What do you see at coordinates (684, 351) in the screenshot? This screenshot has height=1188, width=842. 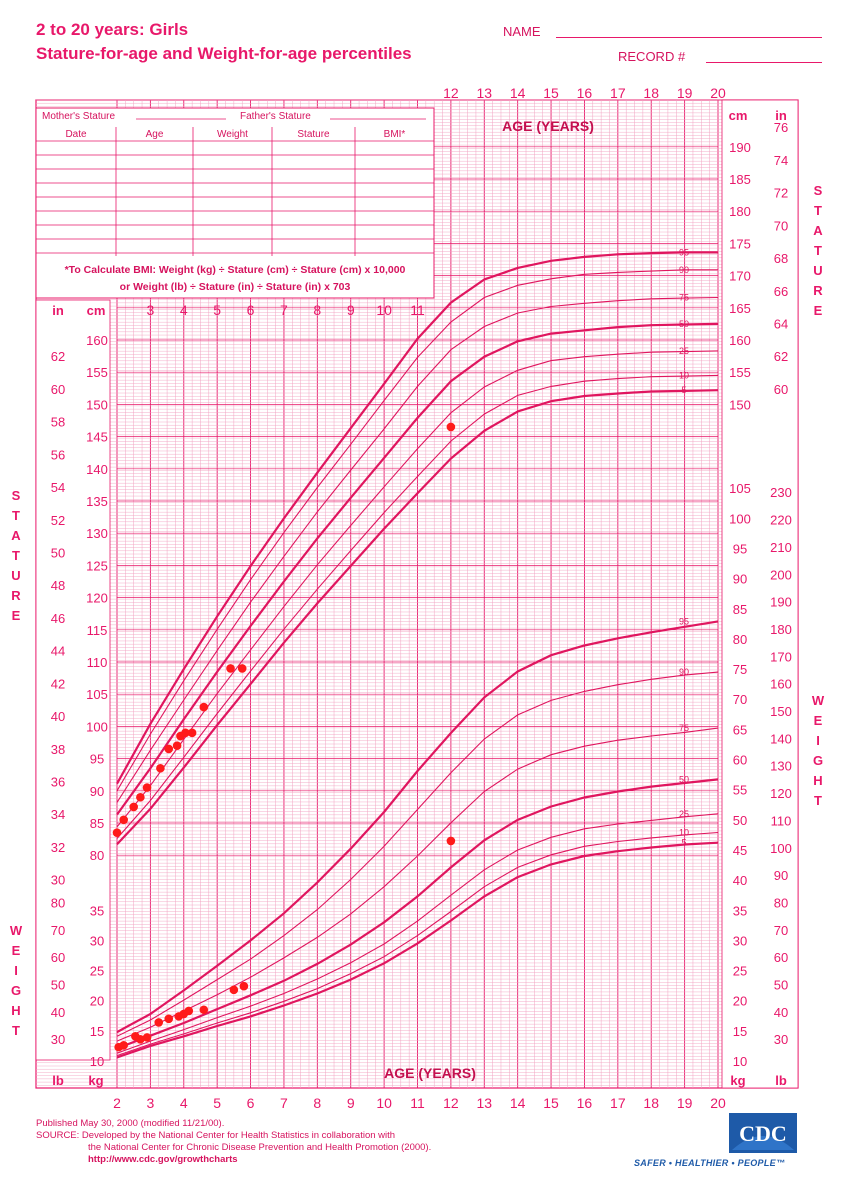 I see `stature-curve-label-p25: 25` at bounding box center [684, 351].